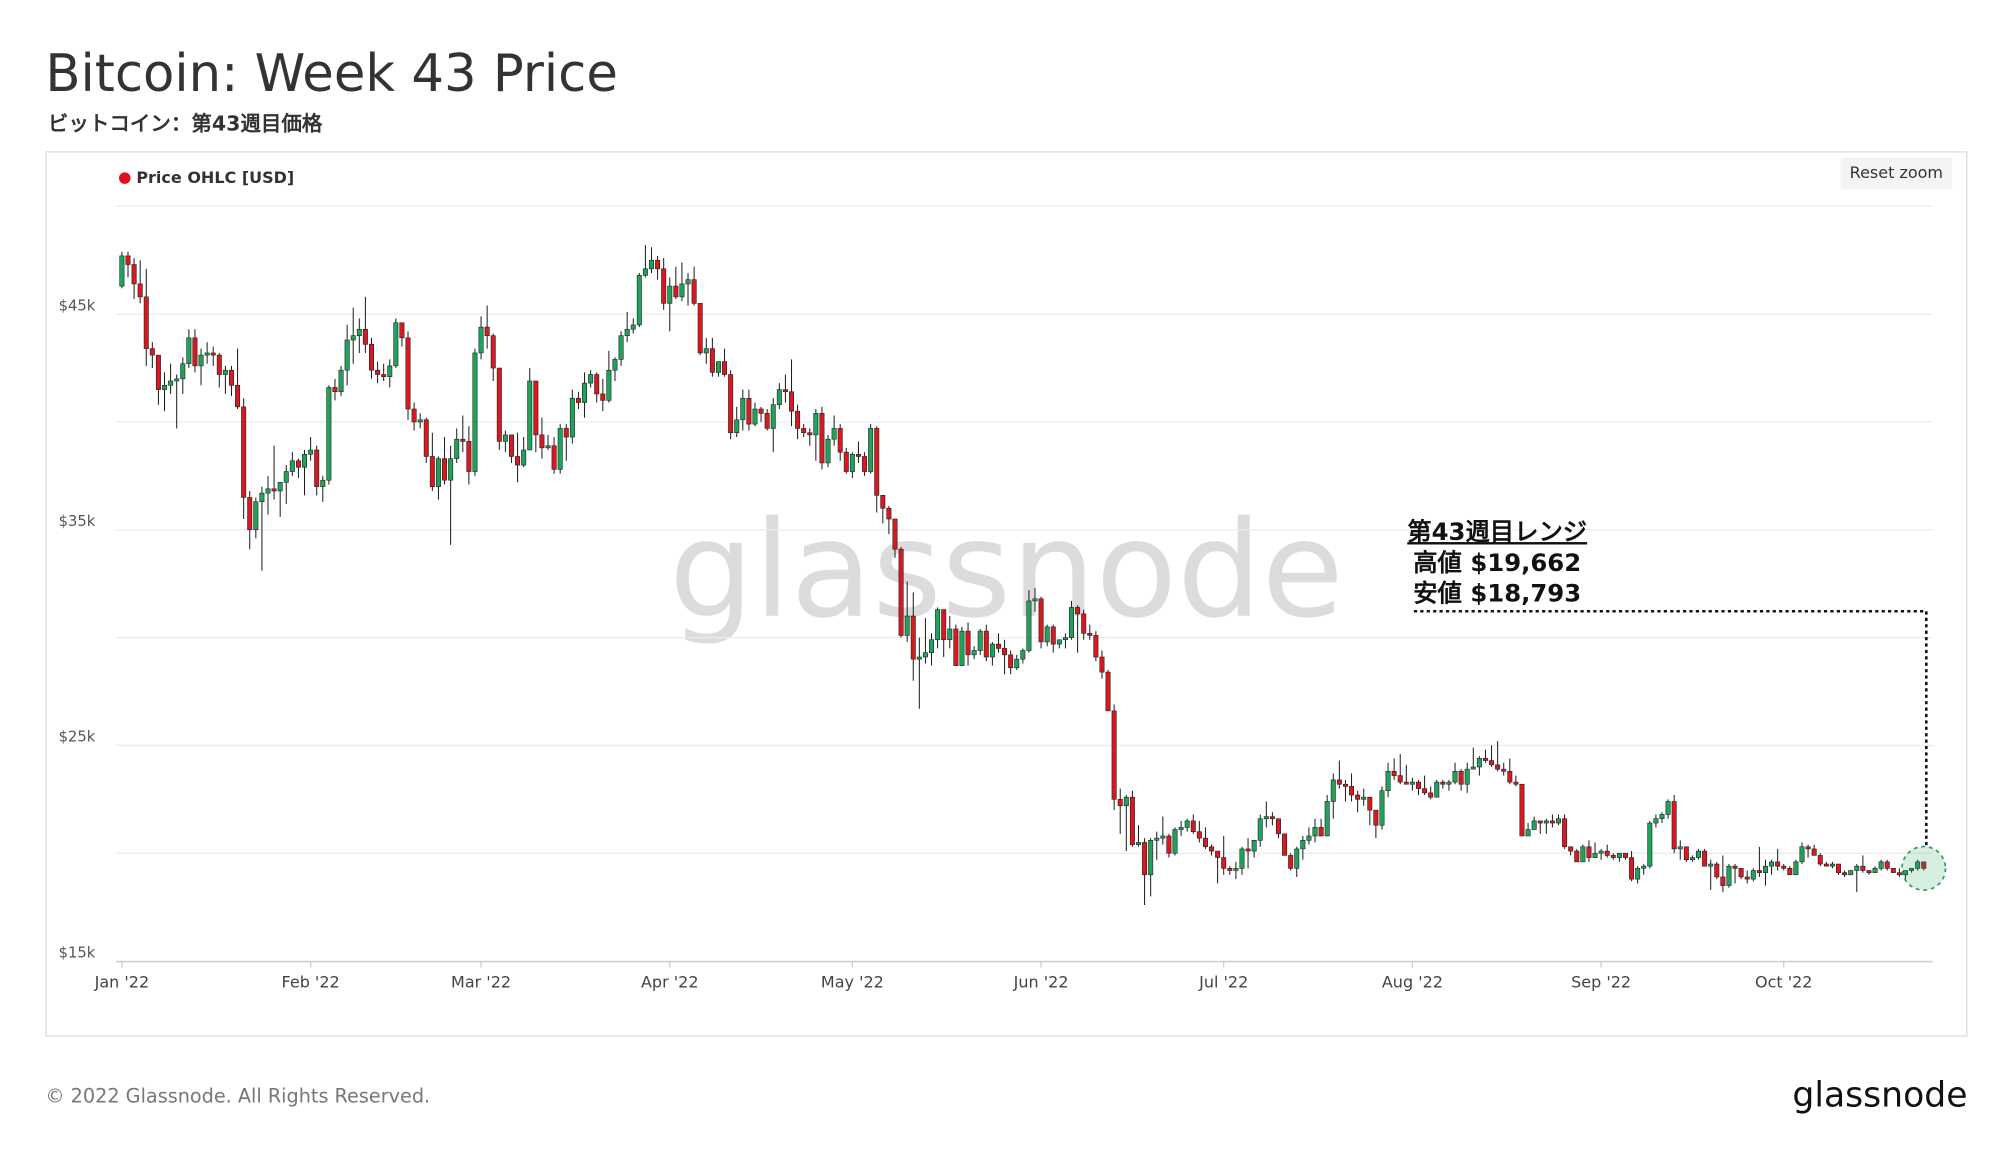 The image size is (2000, 1152). Describe the element at coordinates (1497, 562) in the screenshot. I see `annotation-line: 高値 $19,662` at that location.